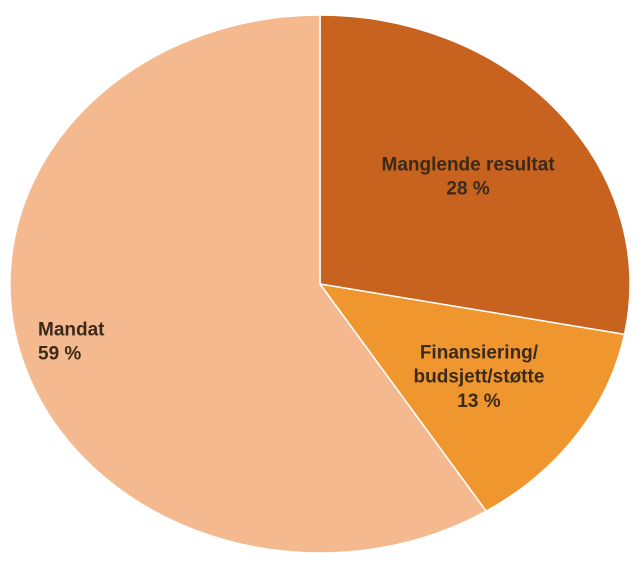 The height and width of the screenshot is (561, 638). Describe the element at coordinates (71, 330) in the screenshot. I see `slice-label: Mandat` at that location.